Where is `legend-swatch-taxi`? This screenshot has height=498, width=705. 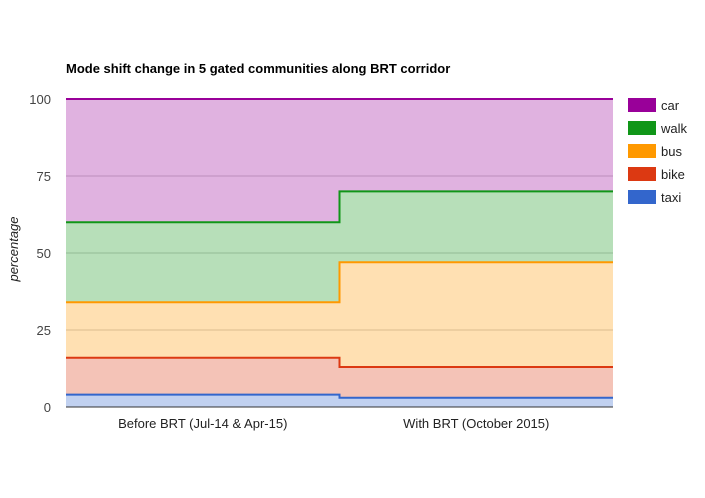 legend-swatch-taxi is located at coordinates (642, 197).